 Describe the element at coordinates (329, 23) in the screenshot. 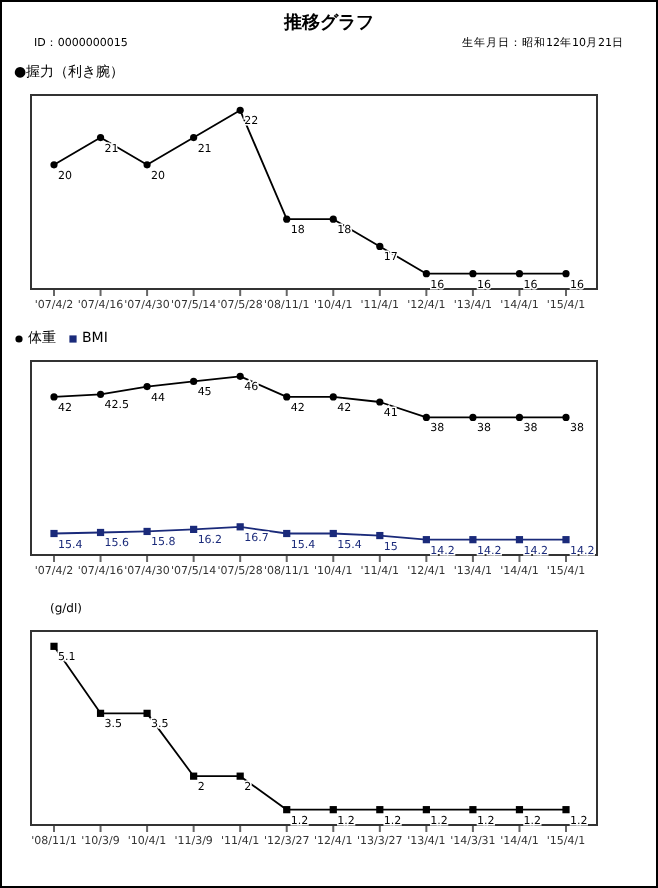

I see `chart-title: 推移グラフ` at that location.